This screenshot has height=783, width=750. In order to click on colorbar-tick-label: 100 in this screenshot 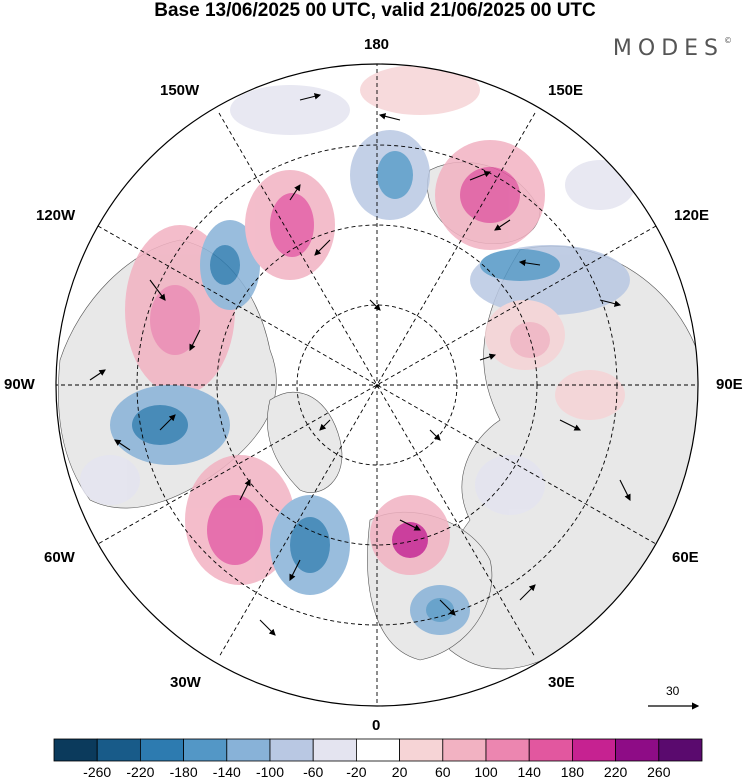, I will do `click(486, 772)`.